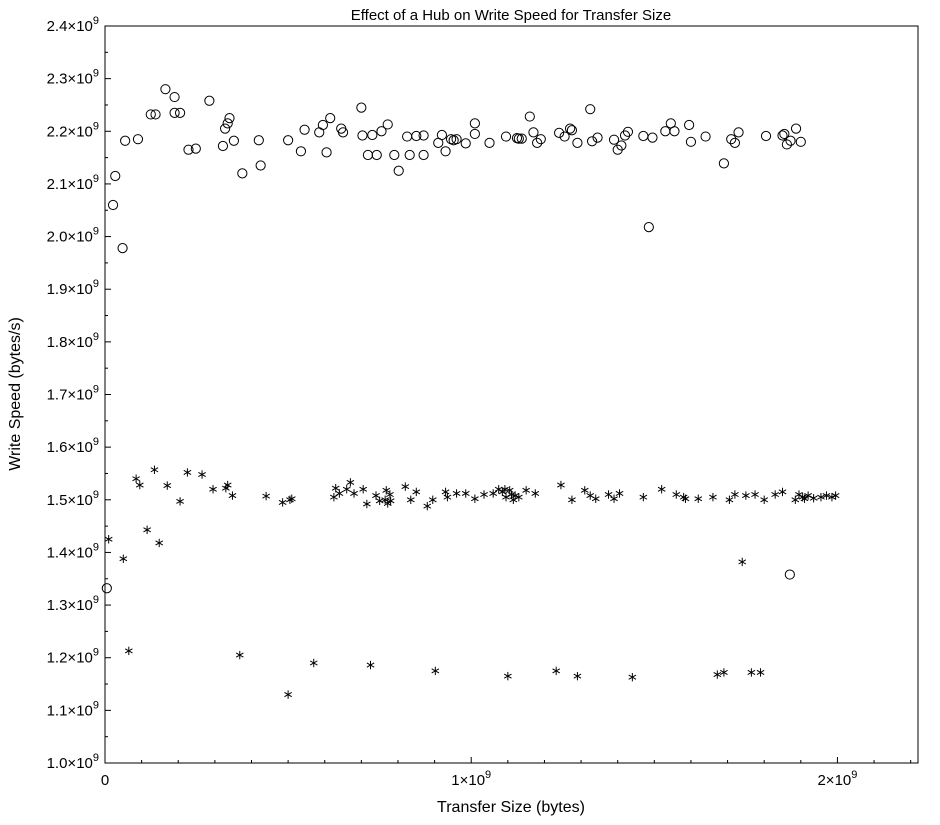 The height and width of the screenshot is (825, 940). I want to click on y-tick-label: 2.1×10⁹, so click(73, 183).